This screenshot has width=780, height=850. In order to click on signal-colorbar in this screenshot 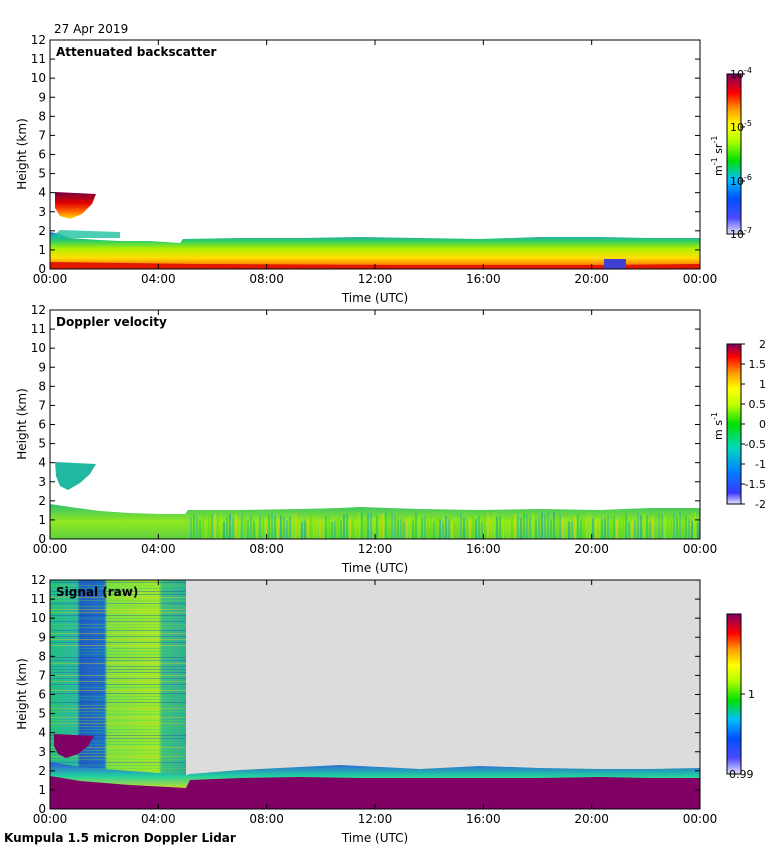, I will do `click(734, 694)`.